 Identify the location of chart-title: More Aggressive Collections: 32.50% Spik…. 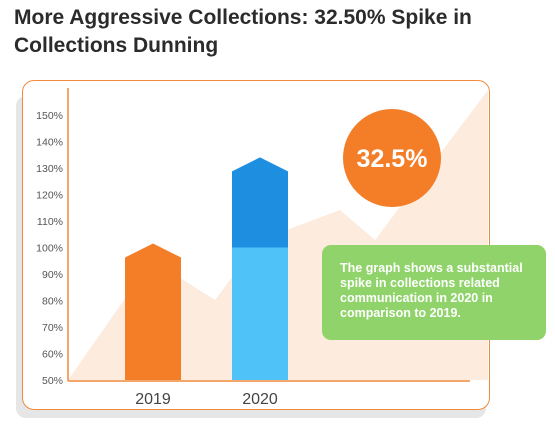
(243, 31).